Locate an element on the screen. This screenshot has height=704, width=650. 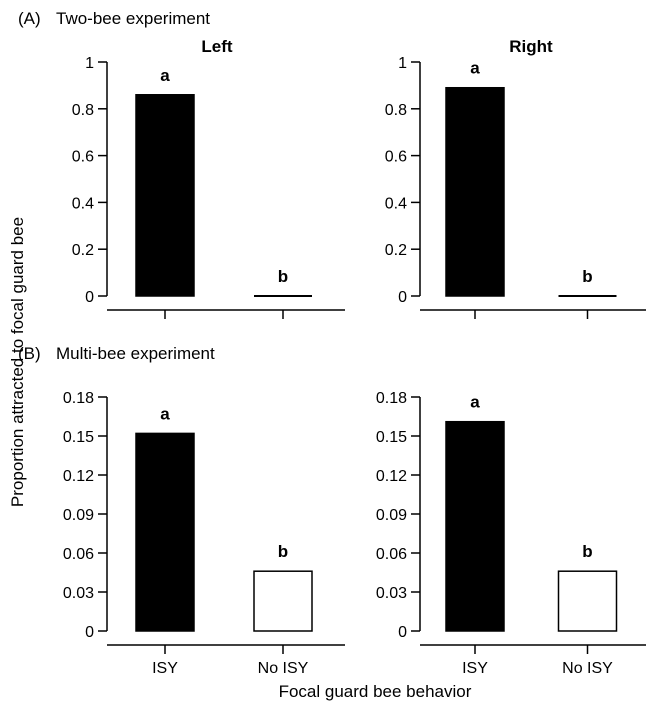
panel-label-a: (A) is located at coordinates (29, 18).